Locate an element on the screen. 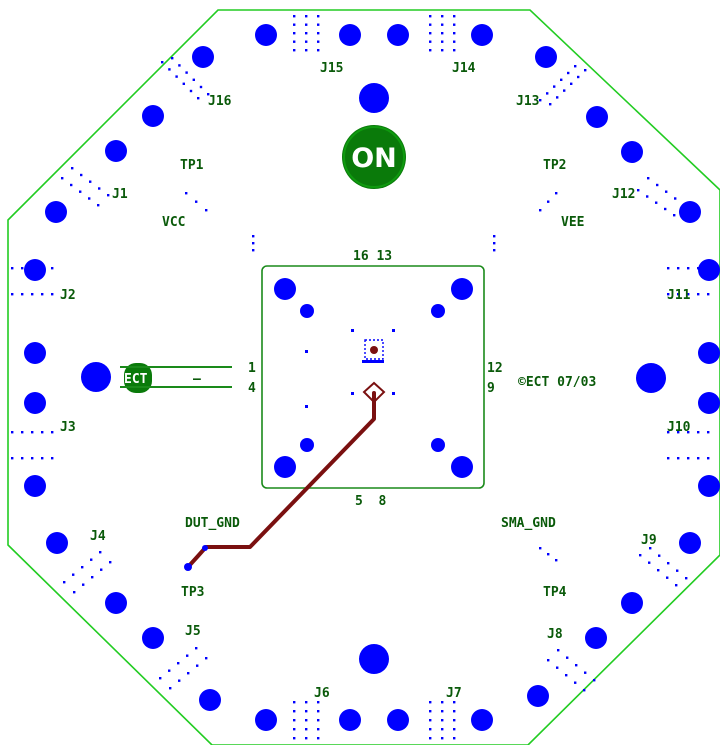 Image resolution: width=720 pixels, height=745 pixels. copyright-text: ©ECT 07/03 is located at coordinates (557, 382).